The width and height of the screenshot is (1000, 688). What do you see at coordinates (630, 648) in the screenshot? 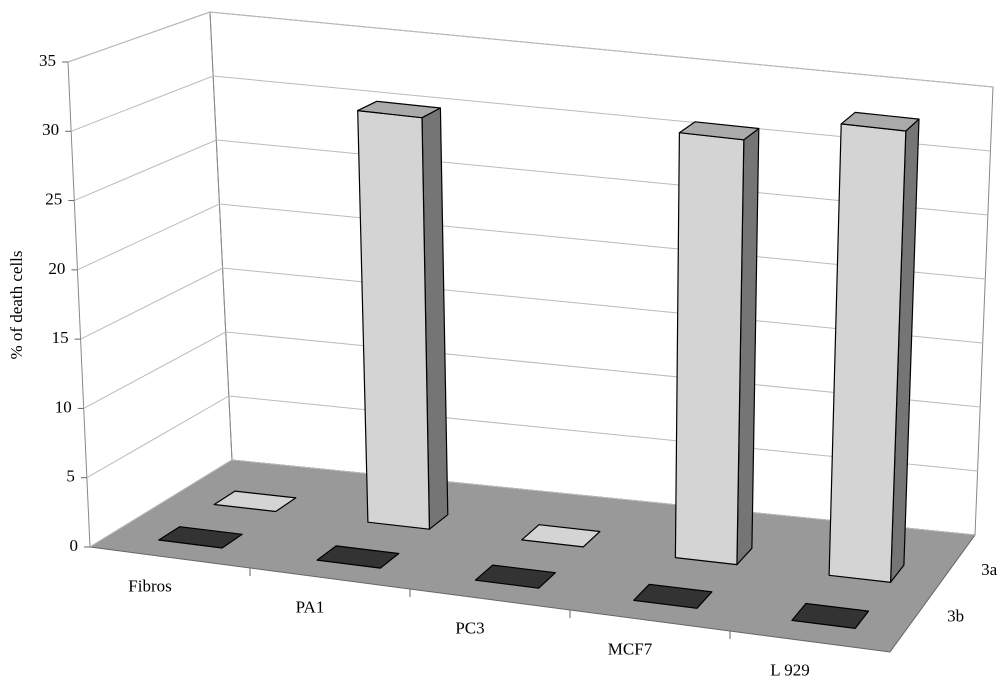
I see `x-tick-label: MCF7` at bounding box center [630, 648].